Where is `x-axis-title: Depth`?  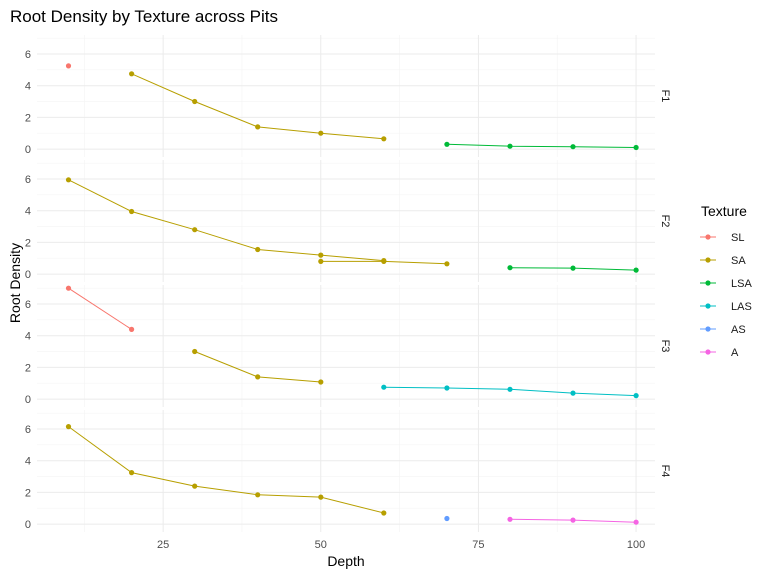
x-axis-title: Depth is located at coordinates (345, 561).